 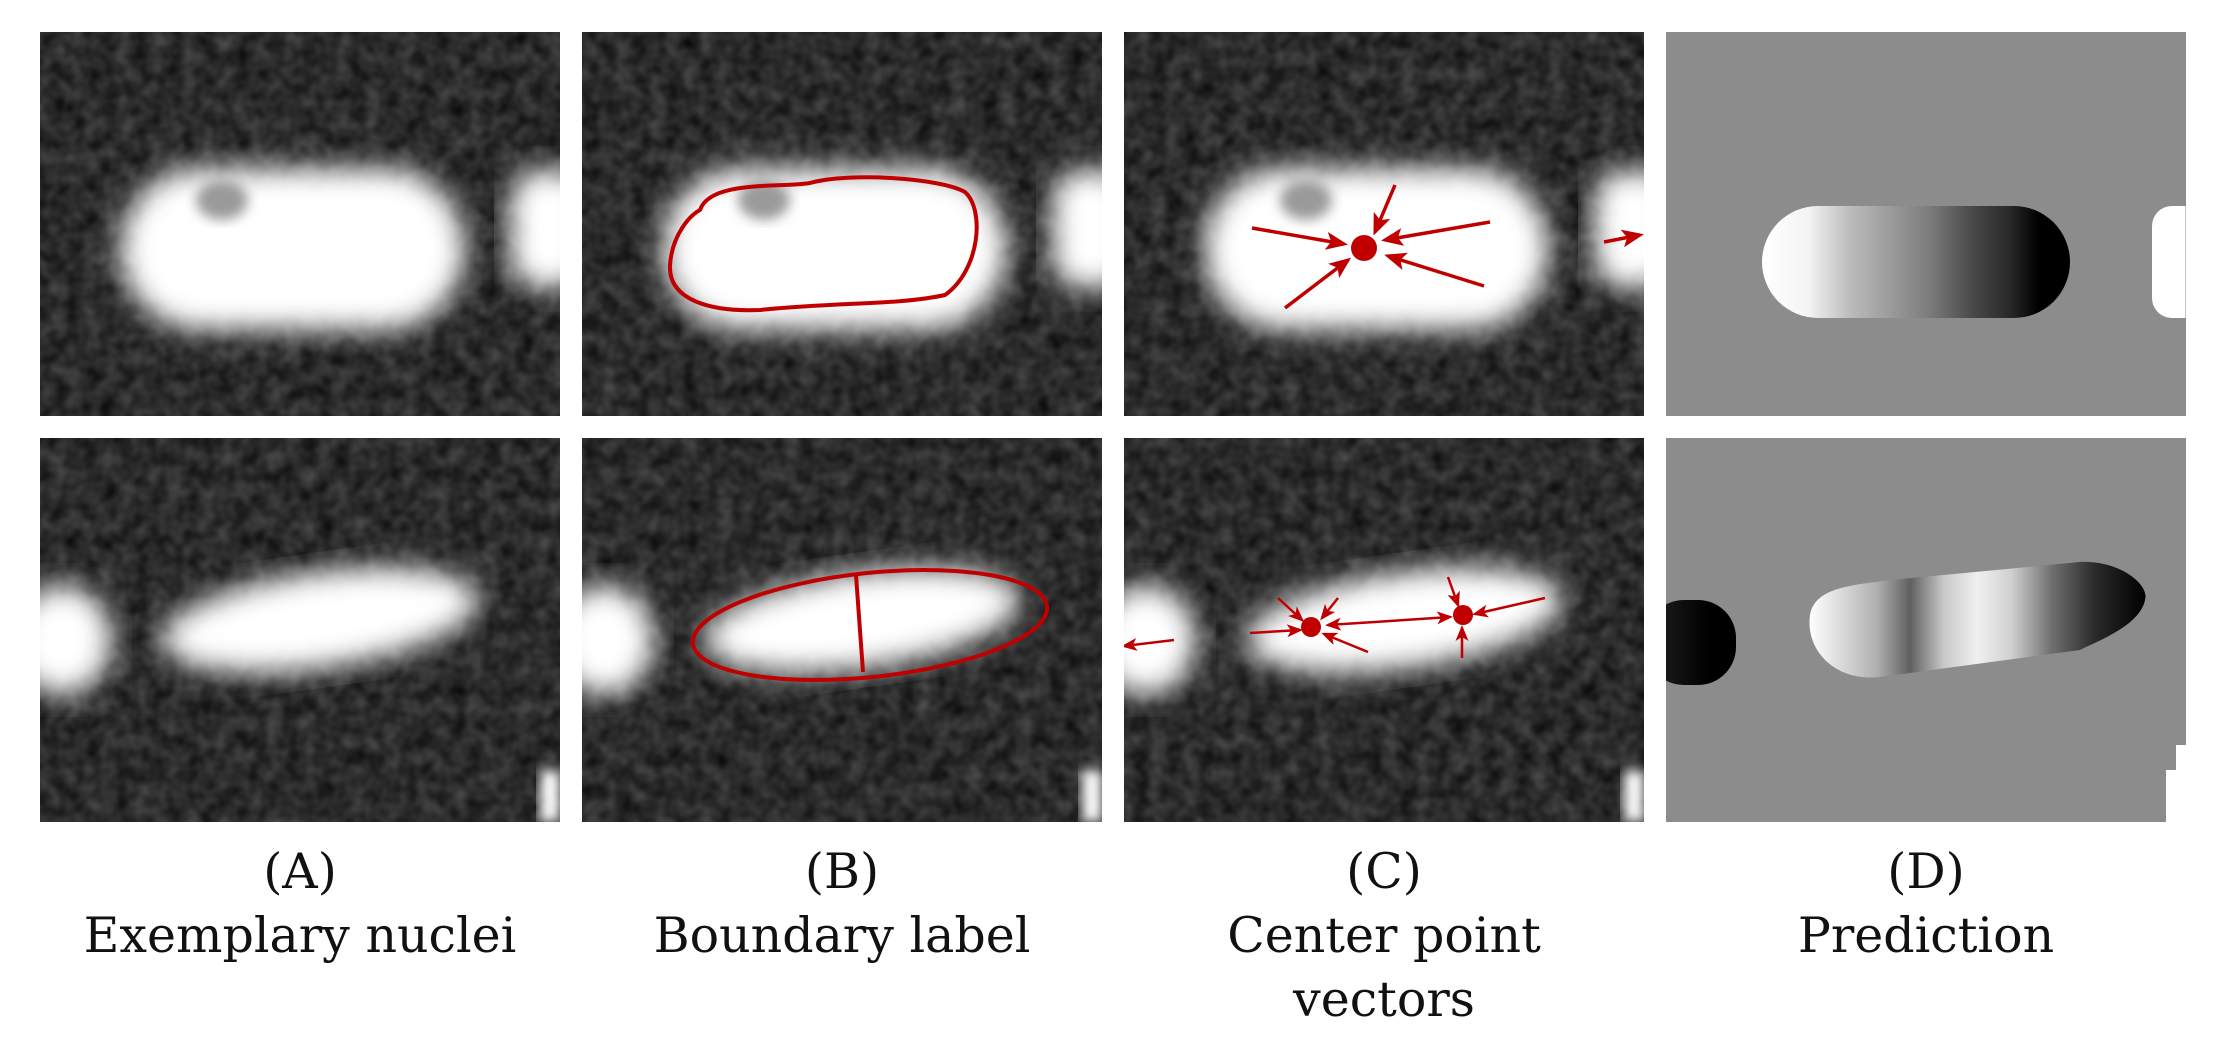 I want to click on panel-c-top-image, so click(x=1384, y=224).